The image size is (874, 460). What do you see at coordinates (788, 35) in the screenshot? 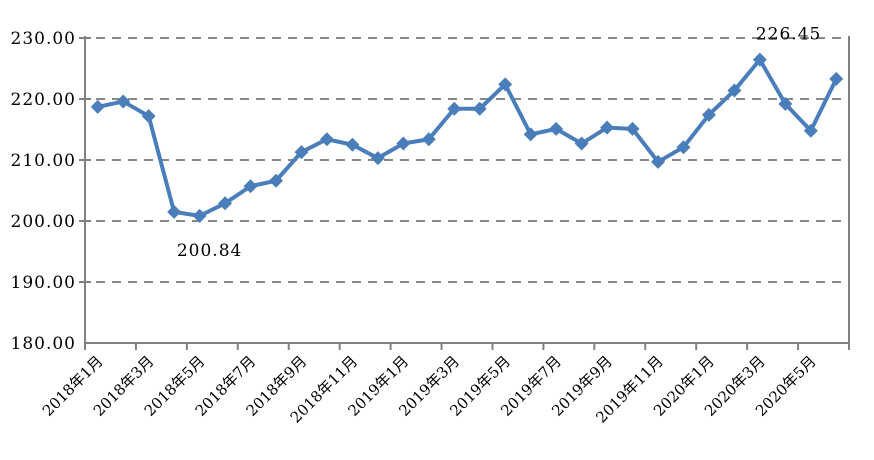
I see `data-label-max: 226.45` at bounding box center [788, 35].